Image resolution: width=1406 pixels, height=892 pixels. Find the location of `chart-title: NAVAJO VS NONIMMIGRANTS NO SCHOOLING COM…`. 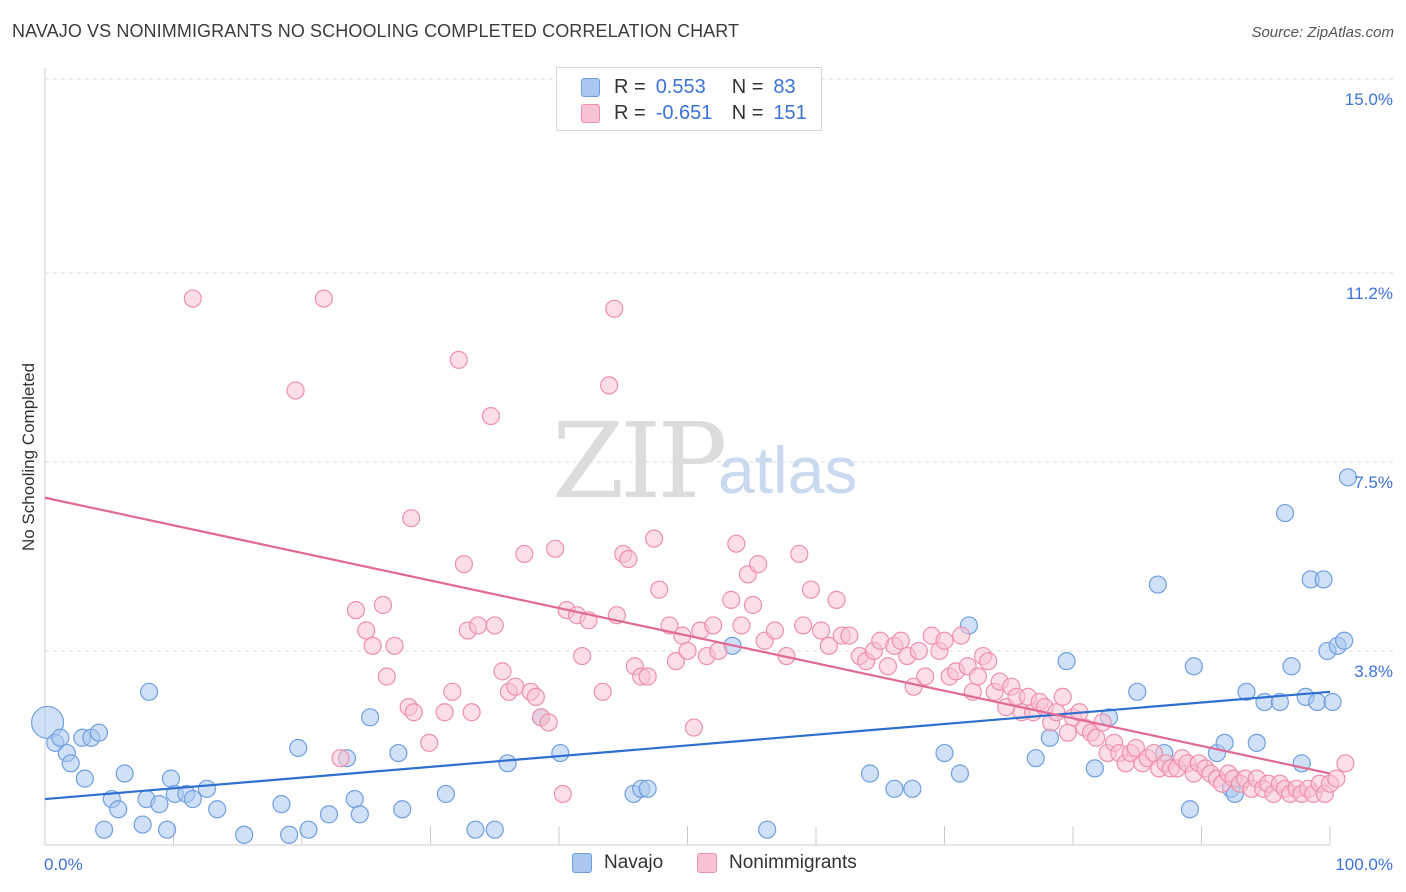

chart-title: NAVAJO VS NONIMMIGRANTS NO SCHOOLING COM… is located at coordinates (376, 31).